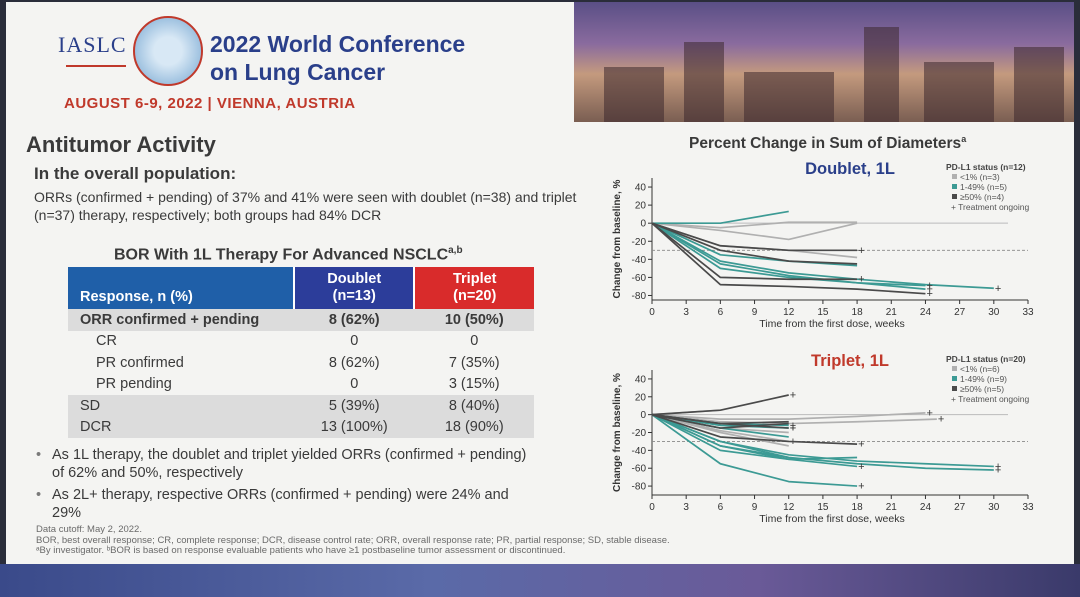  What do you see at coordinates (643, 224) in the screenshot?
I see `y-tick-label: 0` at bounding box center [643, 224].